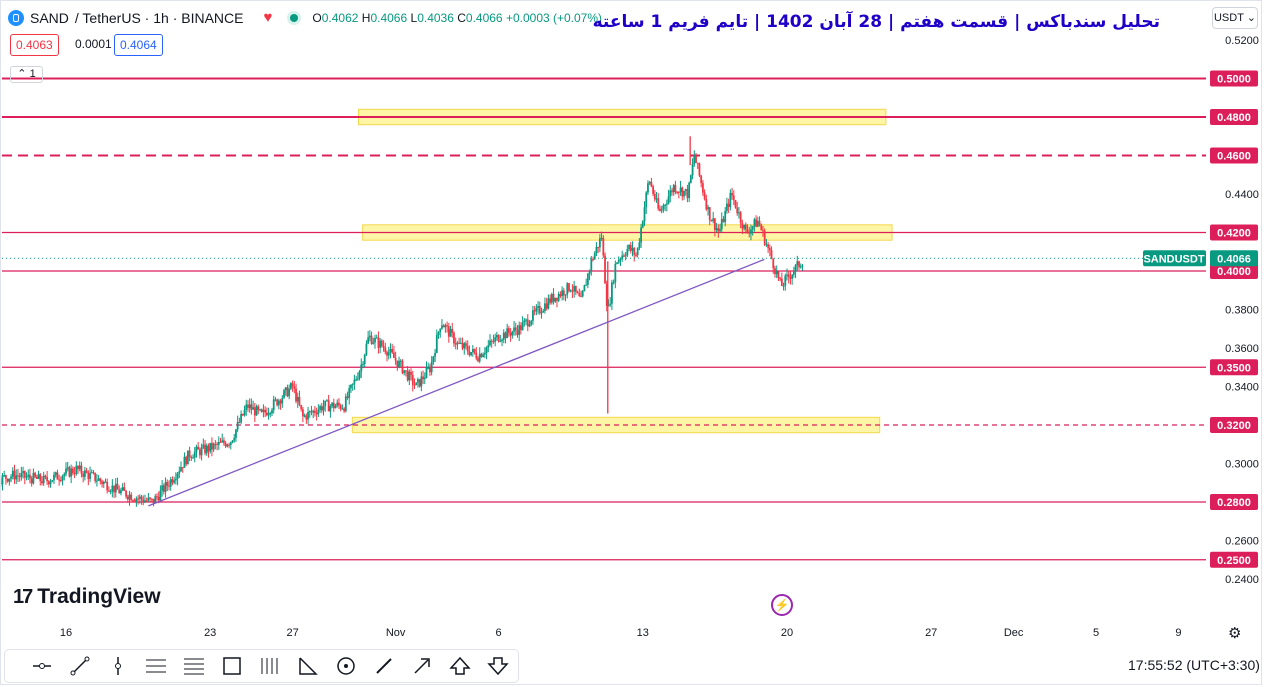  I want to click on rectangle-icon, so click(232, 666).